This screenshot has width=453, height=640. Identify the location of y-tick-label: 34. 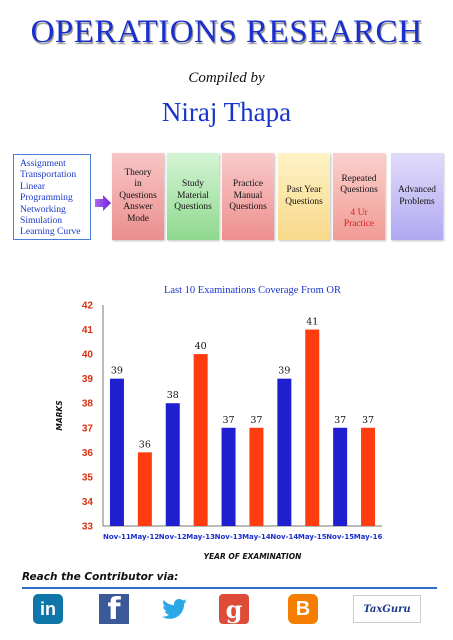
(88, 502).